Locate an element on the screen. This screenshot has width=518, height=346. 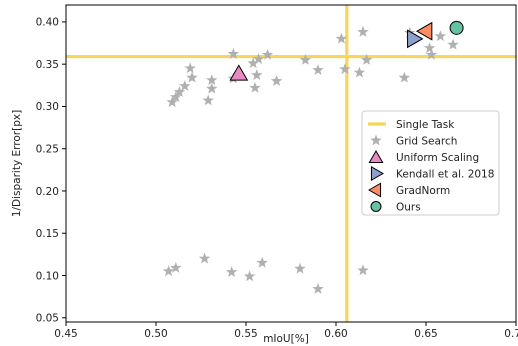
legend-entry-label: Kendall et al. 2018 is located at coordinates (445, 174).